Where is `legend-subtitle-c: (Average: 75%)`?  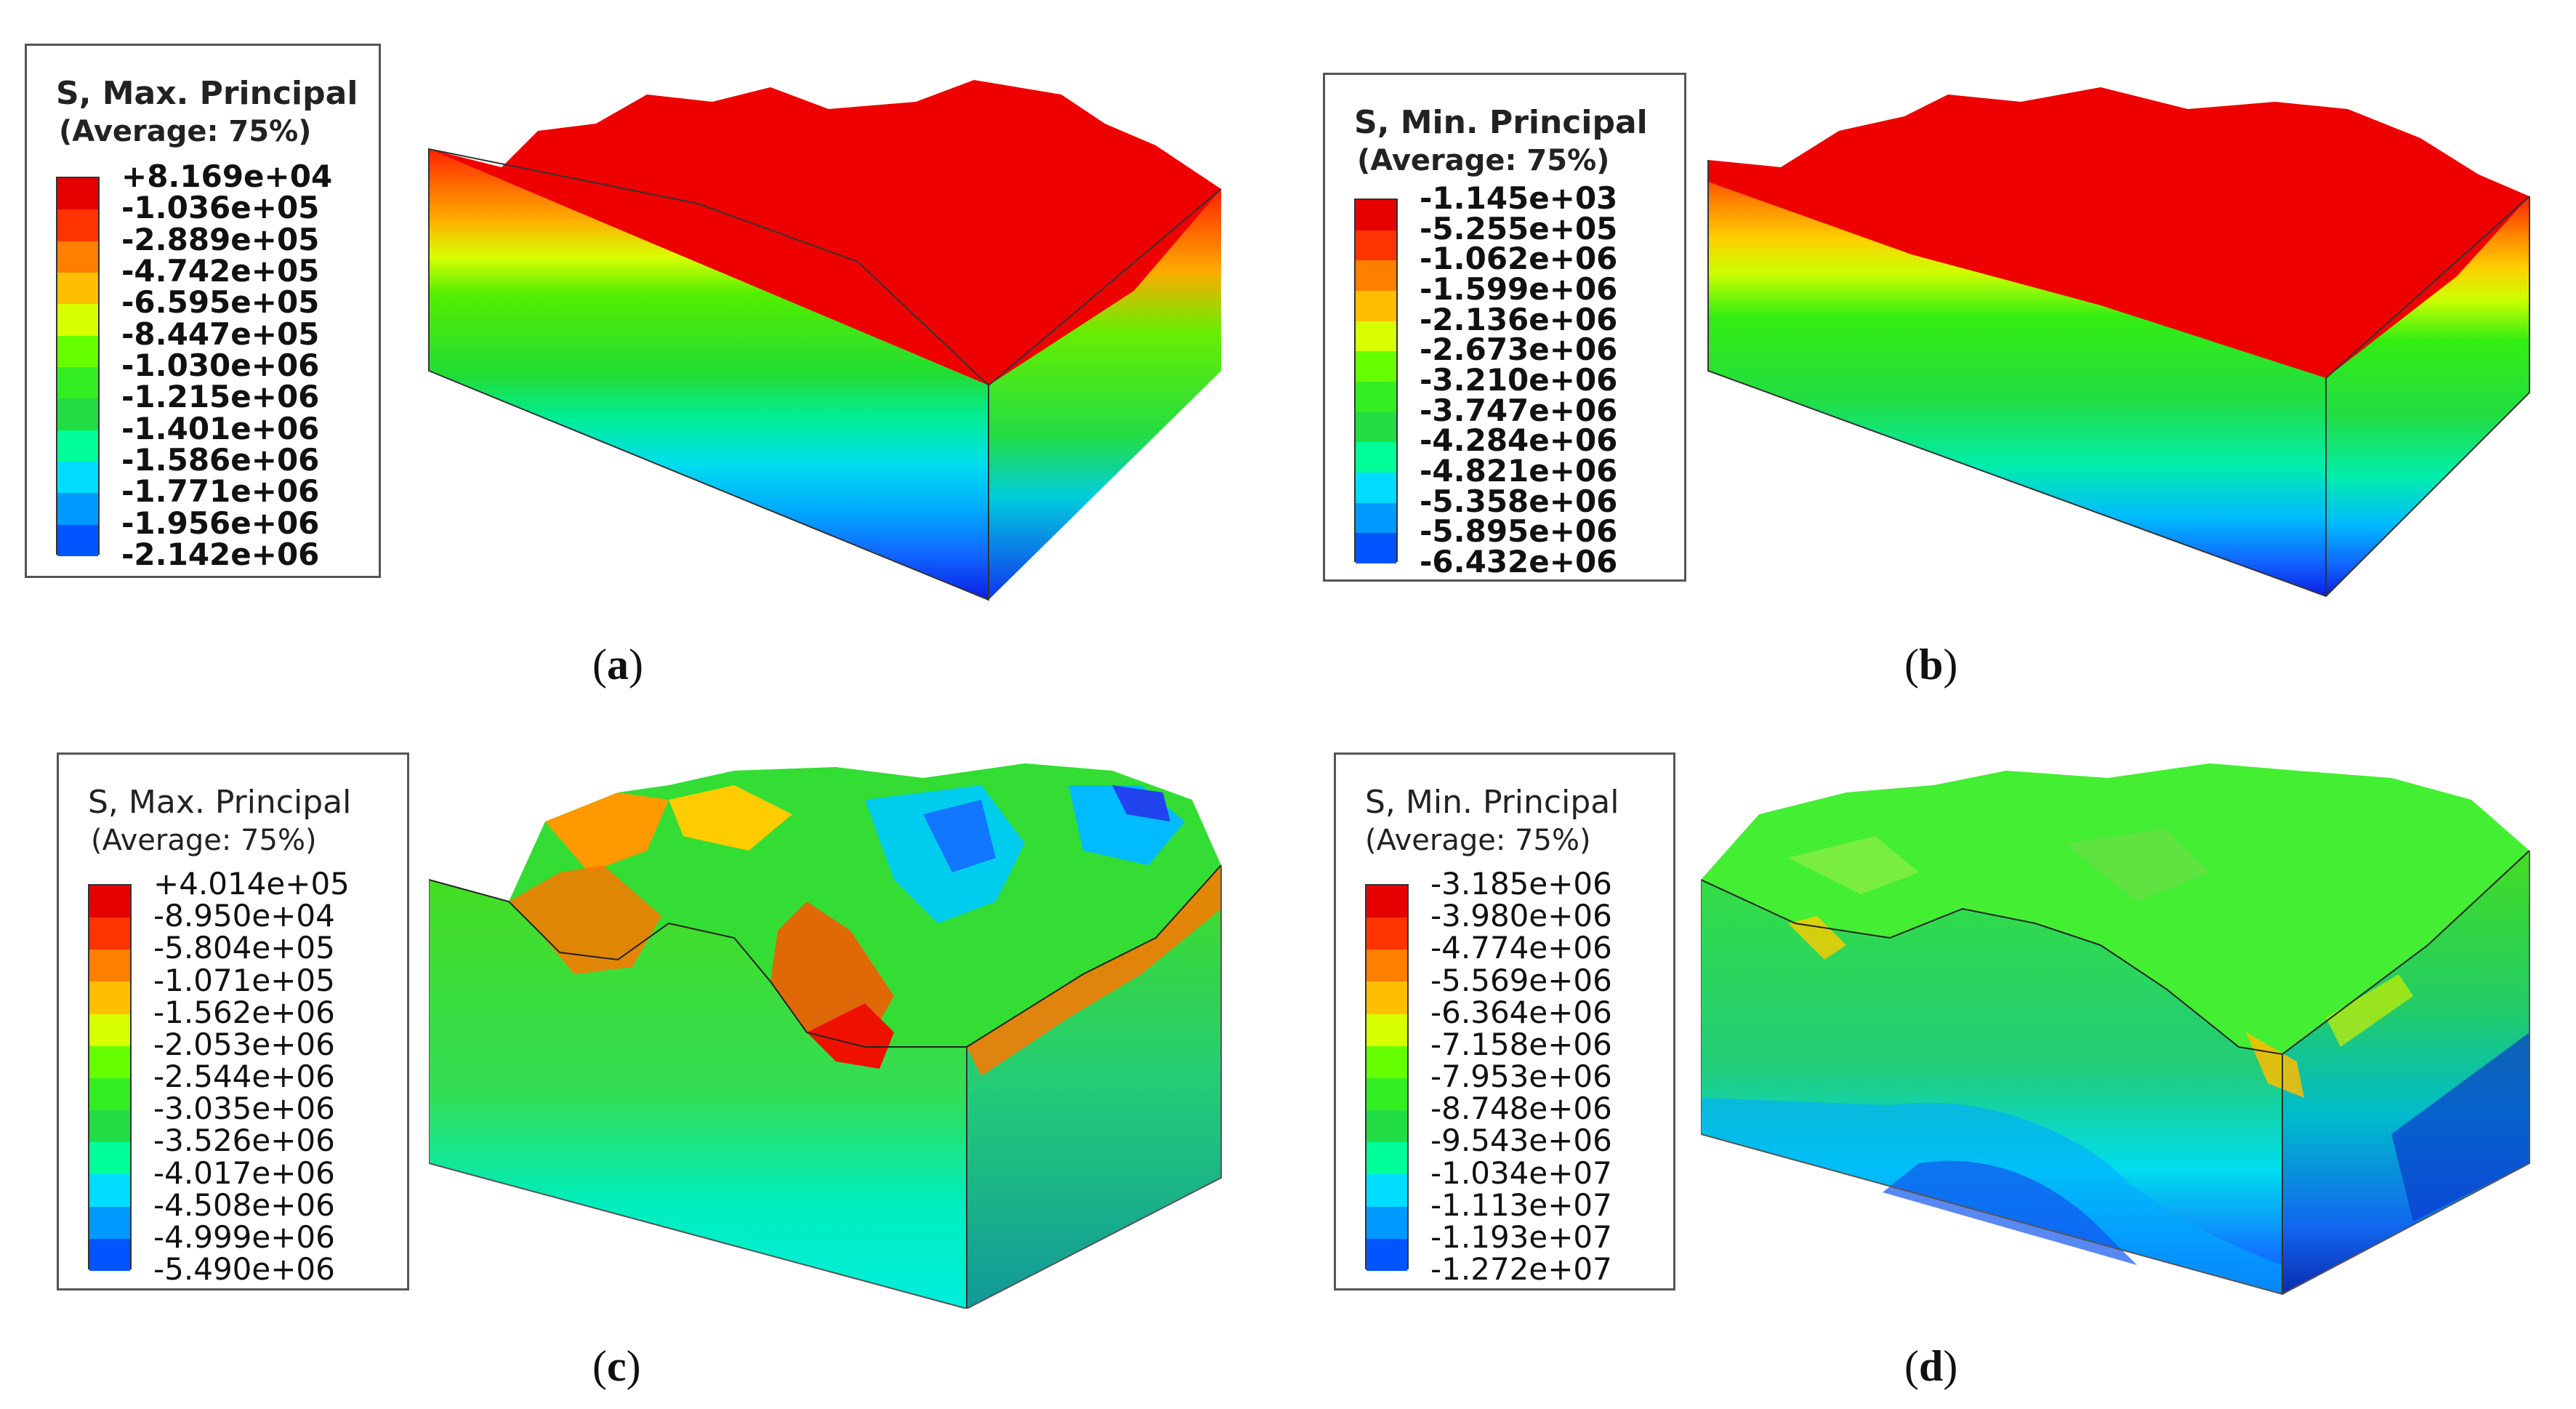 legend-subtitle-c: (Average: 75%) is located at coordinates (204, 840).